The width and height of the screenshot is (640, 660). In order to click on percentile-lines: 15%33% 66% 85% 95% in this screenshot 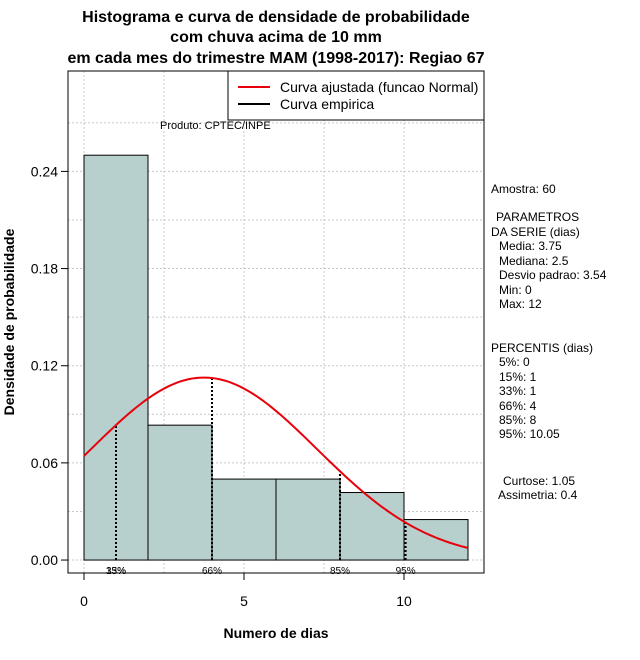, I will do `click(261, 477)`.